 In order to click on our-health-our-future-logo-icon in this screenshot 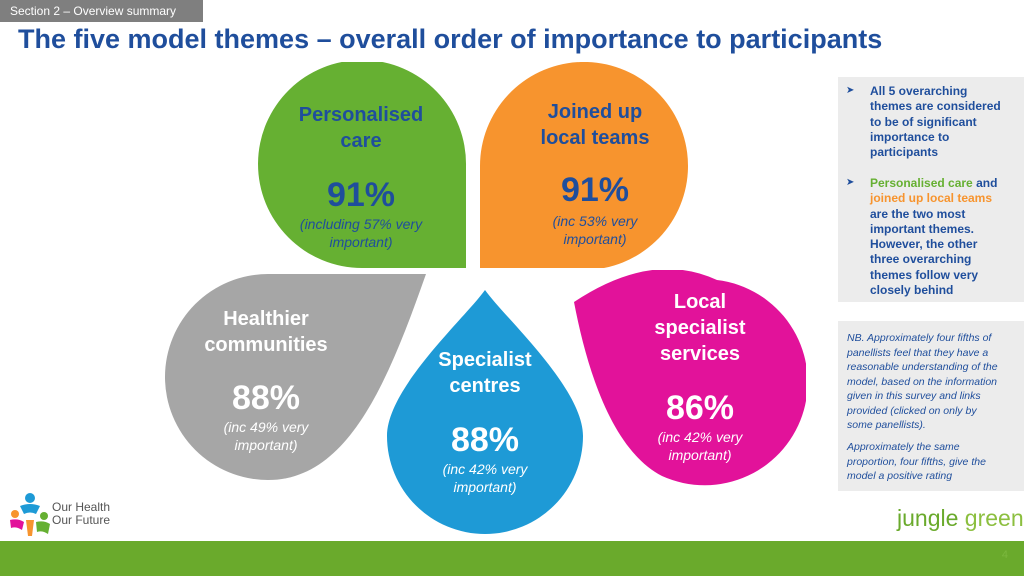, I will do `click(30, 514)`.